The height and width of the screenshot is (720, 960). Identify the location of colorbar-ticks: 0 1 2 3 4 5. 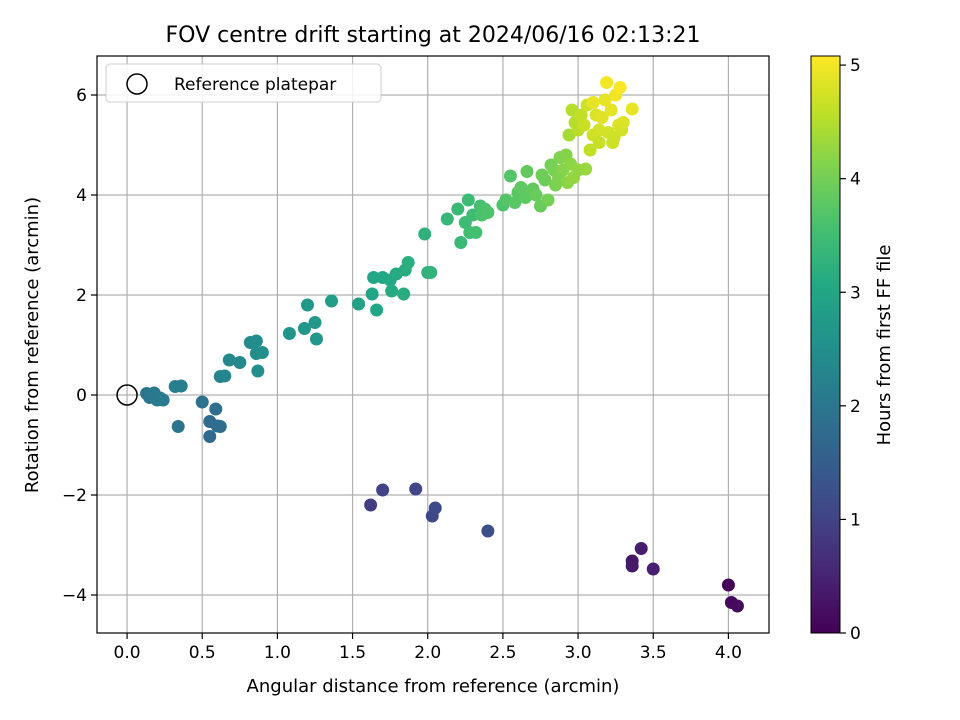
(850, 350).